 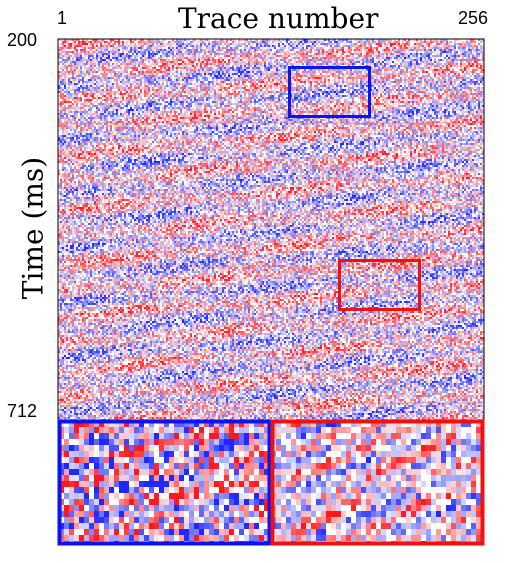 I want to click on blue-zoom-panel, so click(x=164, y=482).